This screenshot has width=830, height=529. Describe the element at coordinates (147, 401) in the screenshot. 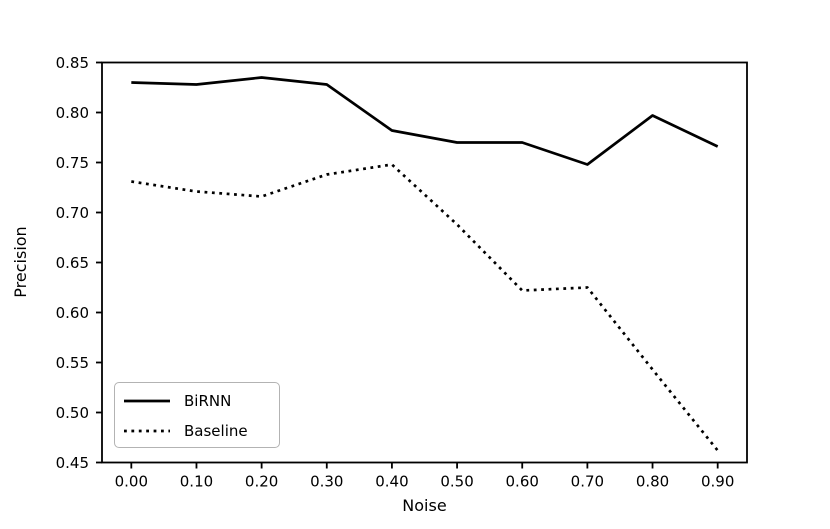

I see `legend-birnn-line-sample` at that location.